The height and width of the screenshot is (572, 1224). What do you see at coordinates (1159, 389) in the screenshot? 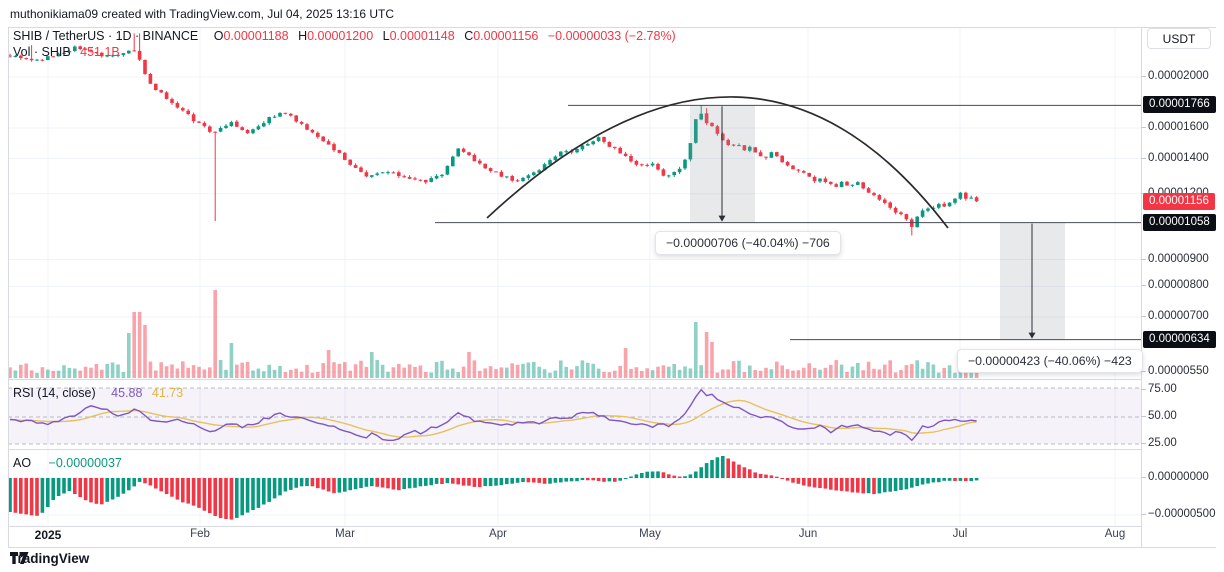
I see `rsi-tick-label: 75.00` at bounding box center [1159, 389].